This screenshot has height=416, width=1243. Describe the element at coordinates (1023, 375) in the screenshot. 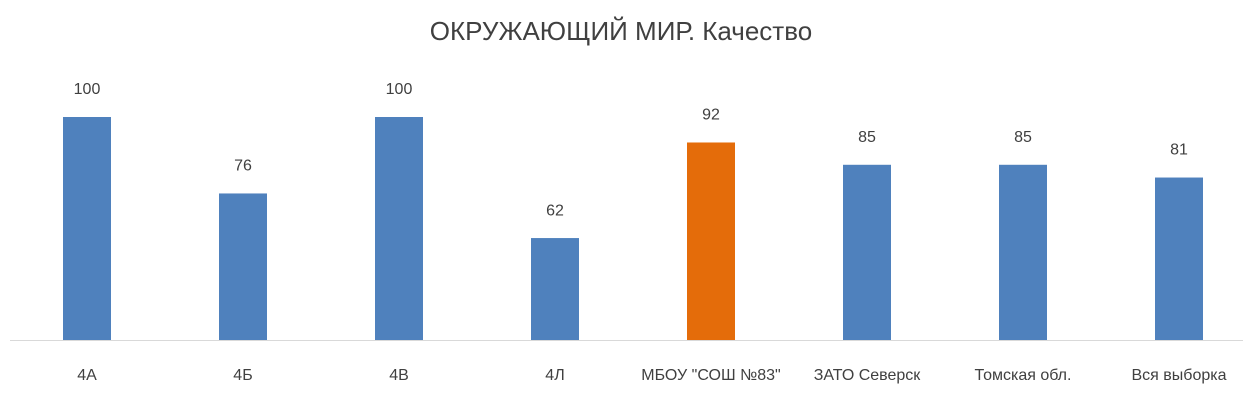

I see `x-tick-label: Томская обл.` at that location.